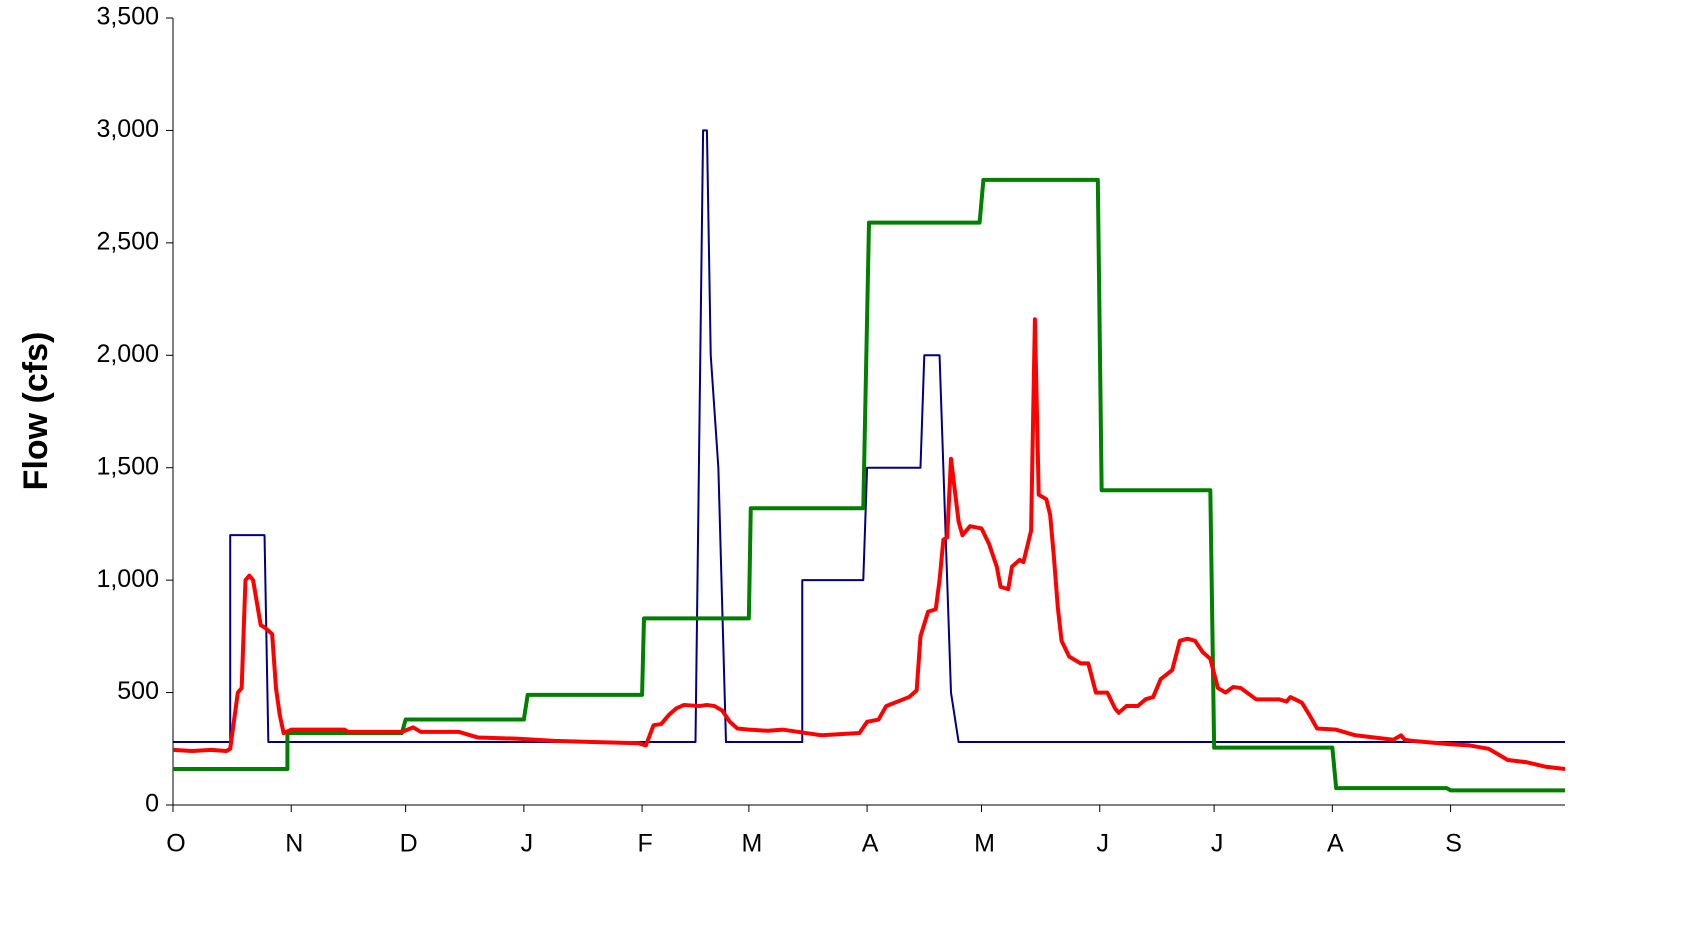 This screenshot has width=1690, height=931. I want to click on x-tick-label: N, so click(294, 844).